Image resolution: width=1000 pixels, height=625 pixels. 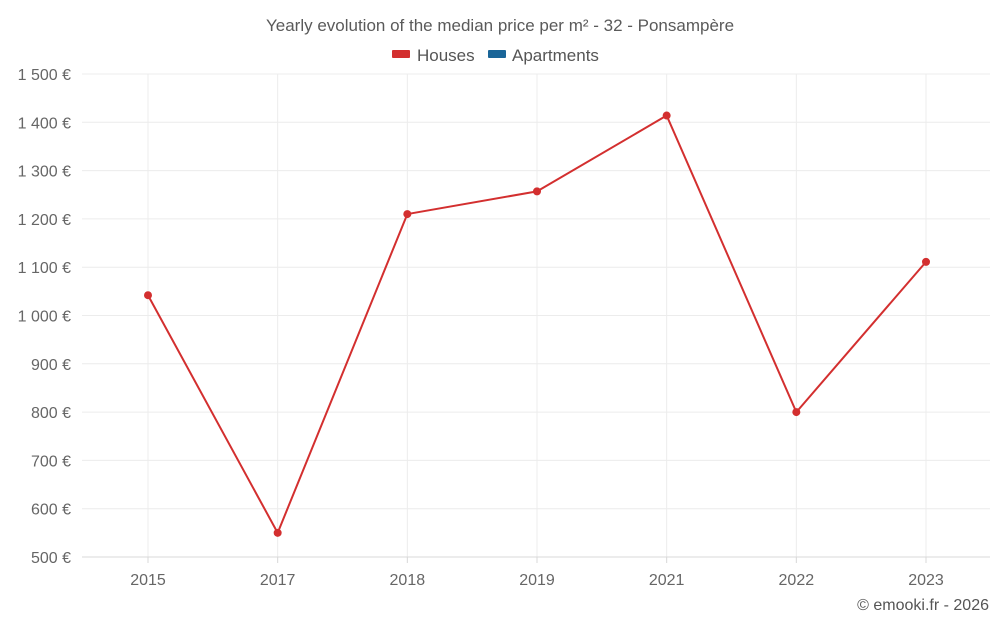 I want to click on legend-item-houses: Houses, so click(x=433, y=55).